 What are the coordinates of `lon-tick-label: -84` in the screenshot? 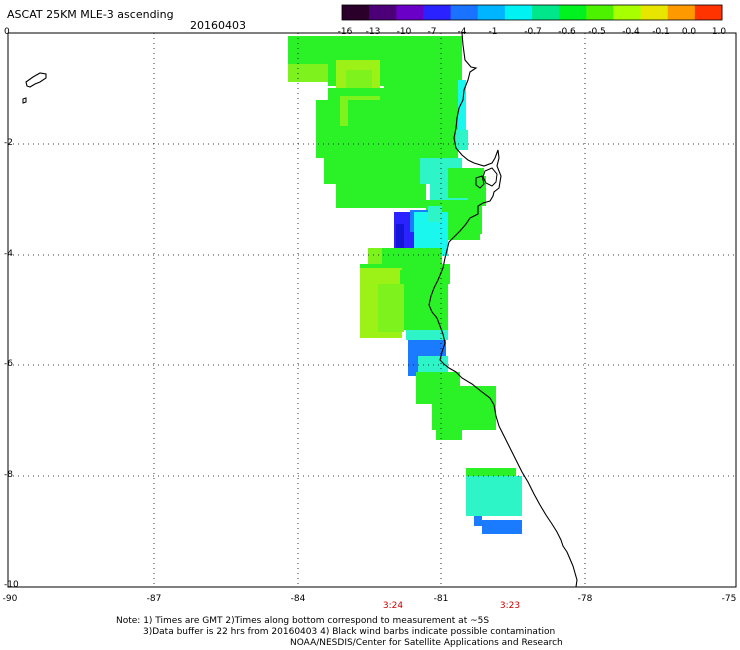 It's located at (298, 599).